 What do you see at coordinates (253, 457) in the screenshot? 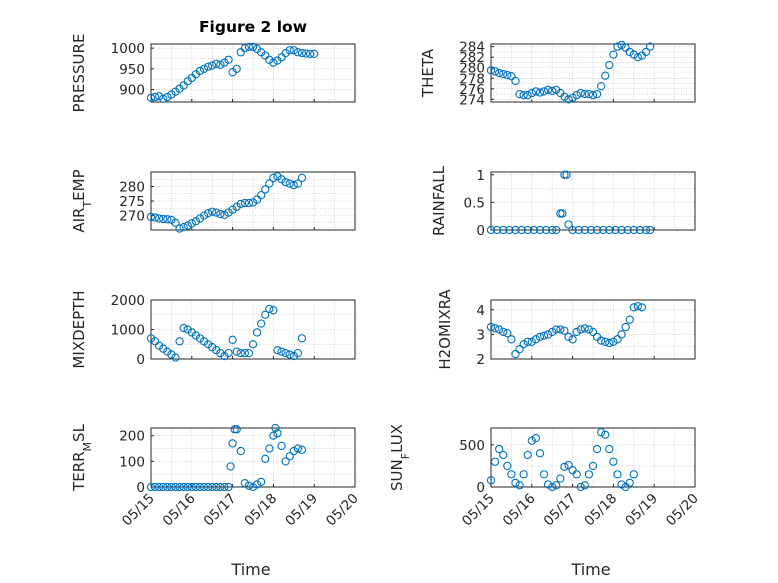
I see `axes-box` at bounding box center [253, 457].